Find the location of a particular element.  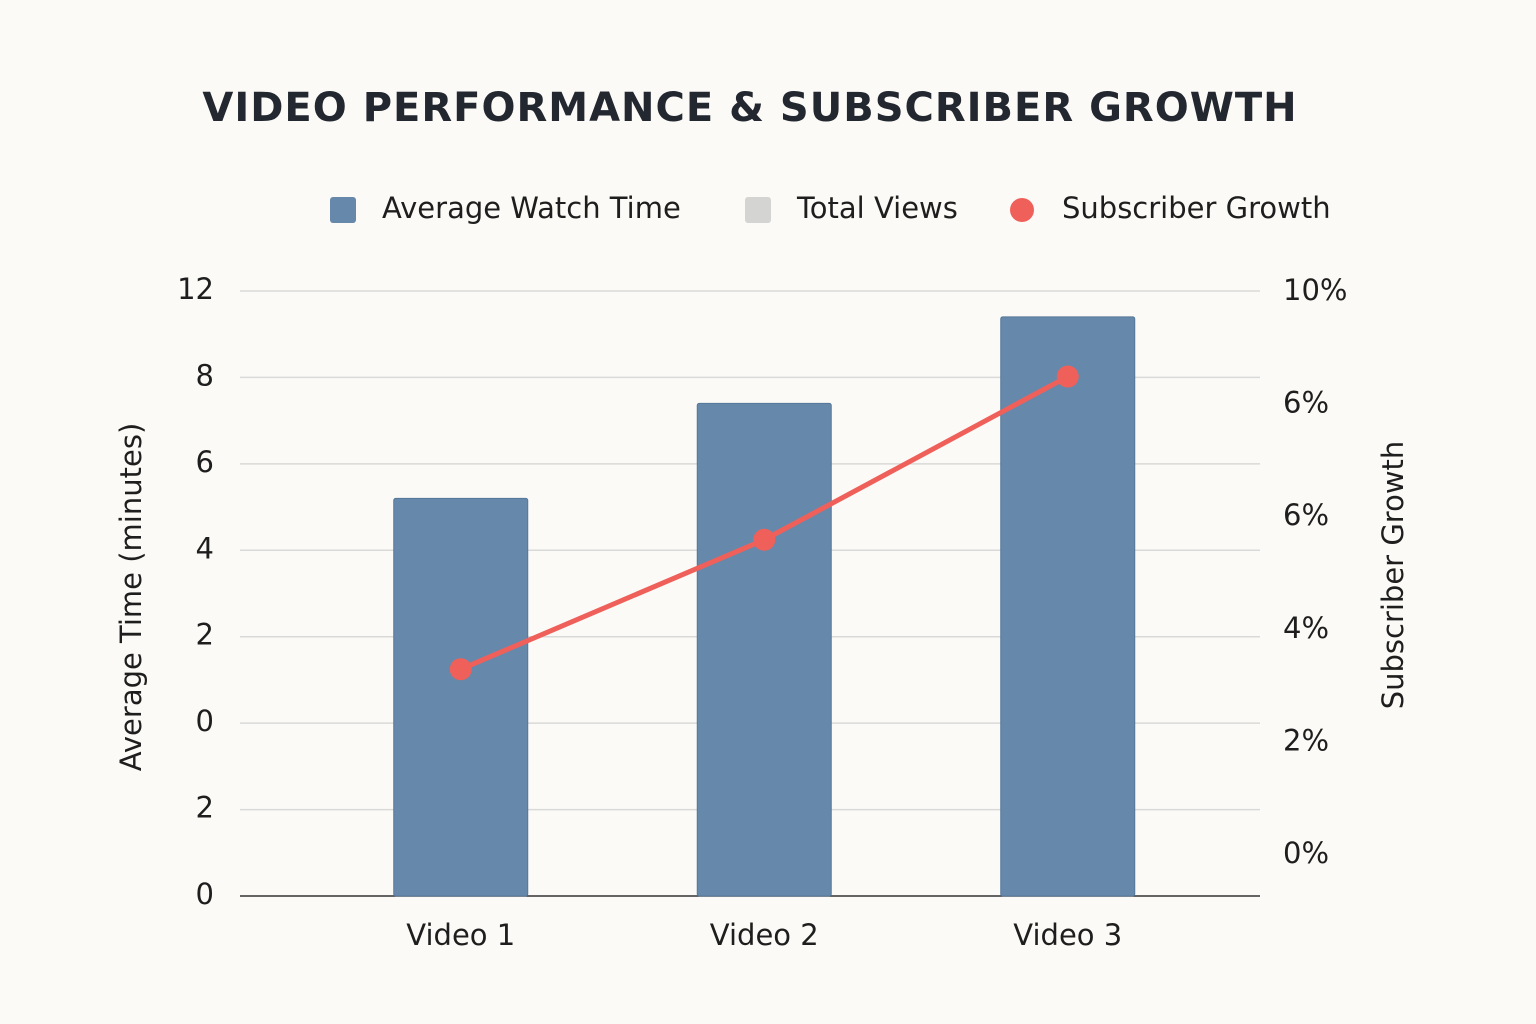

y-axis-label: Average Time (minutes) is located at coordinates (131, 597).